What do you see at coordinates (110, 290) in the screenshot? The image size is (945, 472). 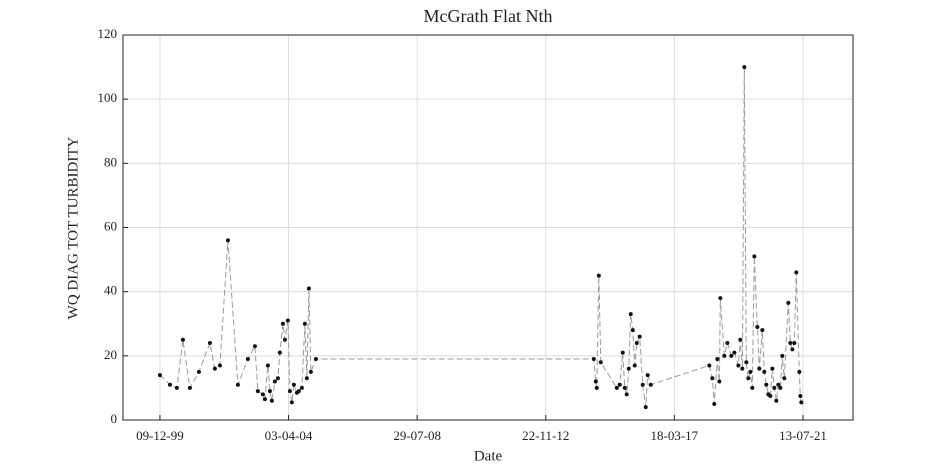 I see `y-tick-label: 40` at bounding box center [110, 290].